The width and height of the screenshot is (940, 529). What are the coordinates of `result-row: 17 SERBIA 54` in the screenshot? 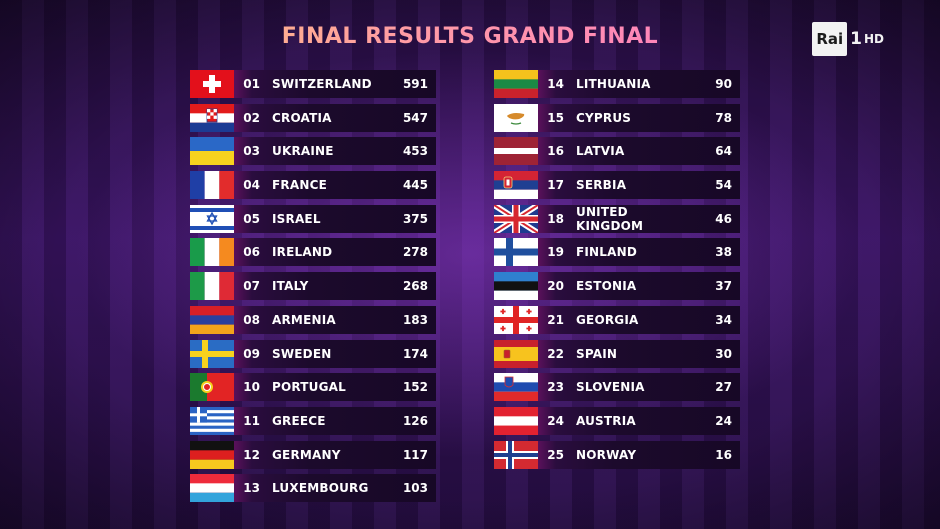 It's located at (617, 185).